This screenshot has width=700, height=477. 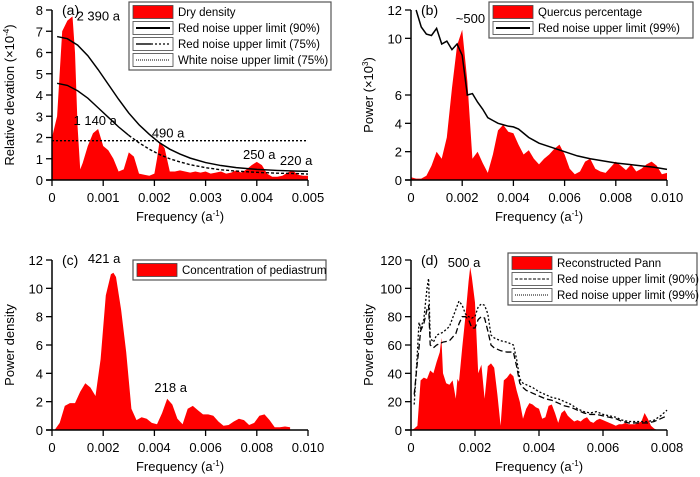 I want to click on y-tick-label: 100, so click(x=391, y=288).